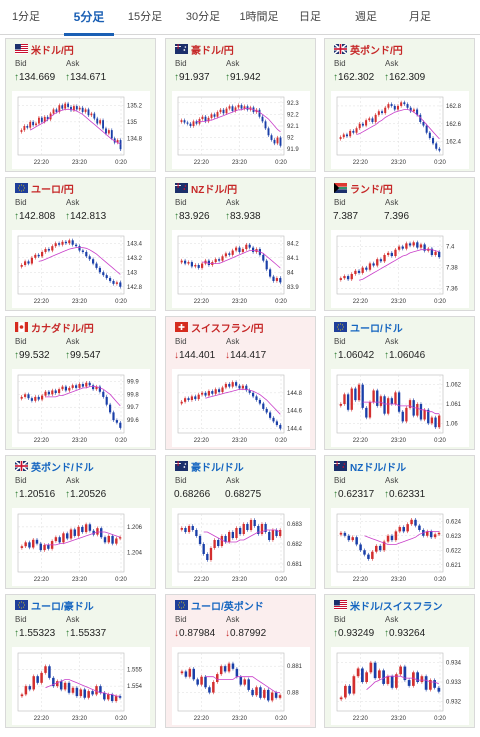  Describe the element at coordinates (26, 17) in the screenshot. I see `tab-1: 1分足` at that location.